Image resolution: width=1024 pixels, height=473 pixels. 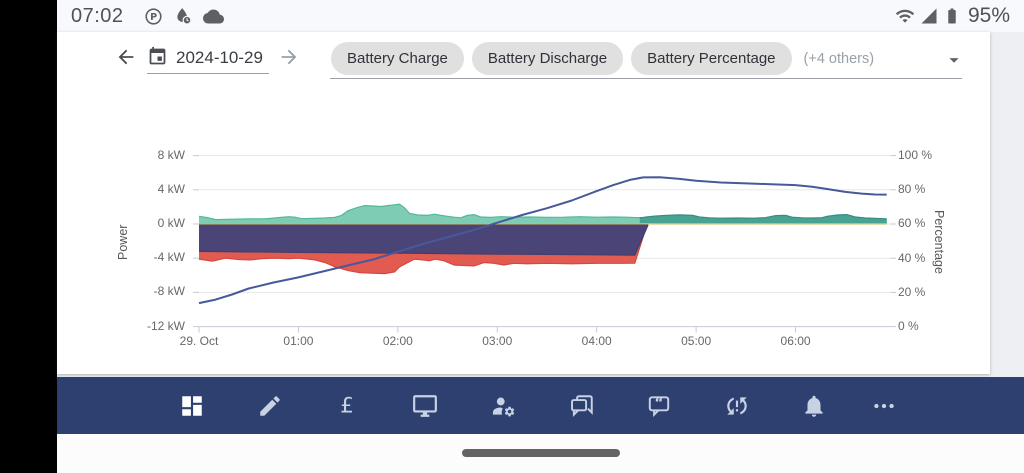 I want to click on nav-feedback-button: “, so click(x=659, y=406).